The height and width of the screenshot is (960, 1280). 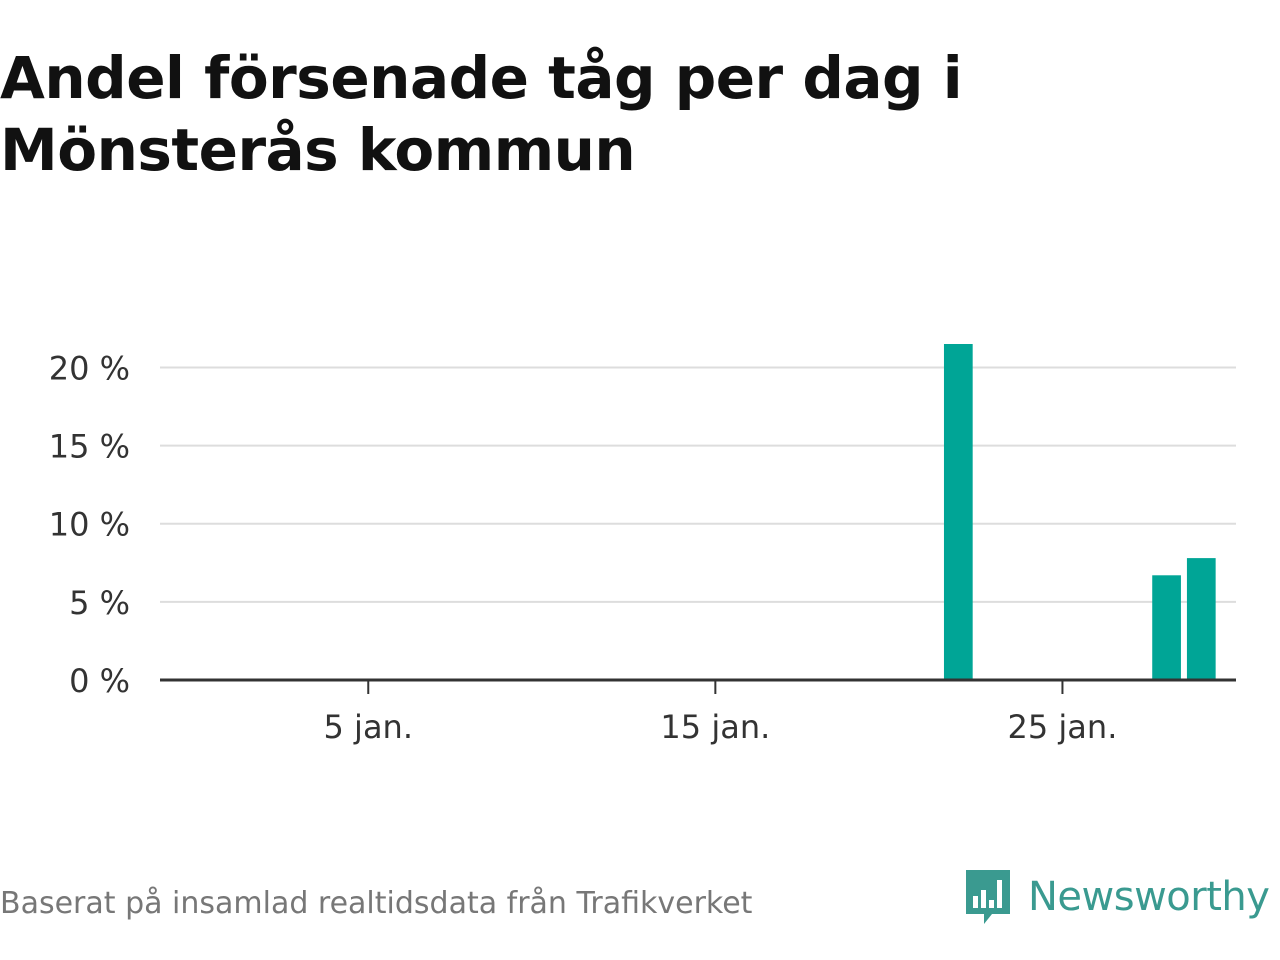 What do you see at coordinates (368, 727) in the screenshot?
I see `x-tick-label: 5 jan.` at bounding box center [368, 727].